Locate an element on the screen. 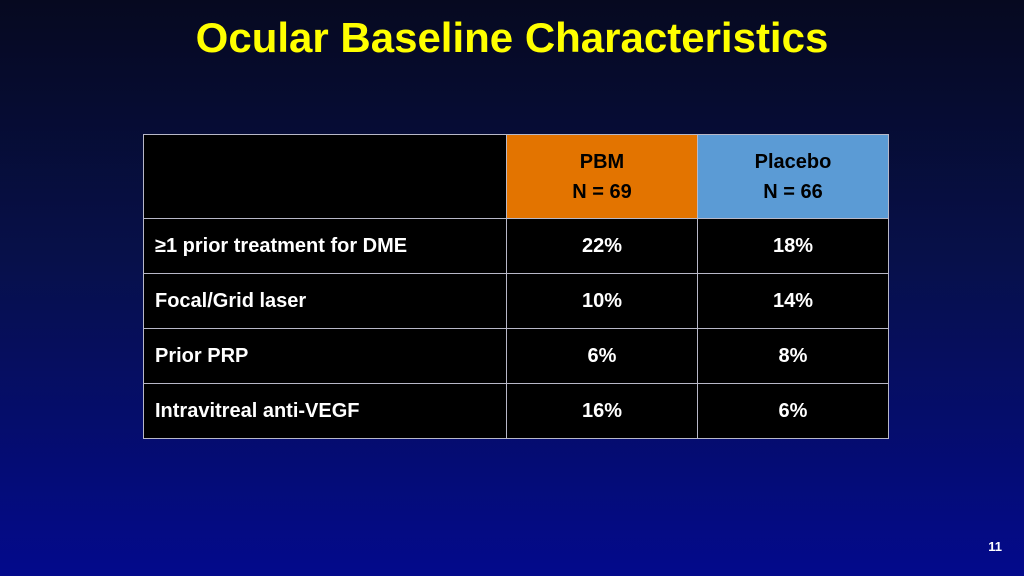 The height and width of the screenshot is (576, 1024). table-row: ≥1 prior treatment for DME 22% 18% is located at coordinates (516, 246).